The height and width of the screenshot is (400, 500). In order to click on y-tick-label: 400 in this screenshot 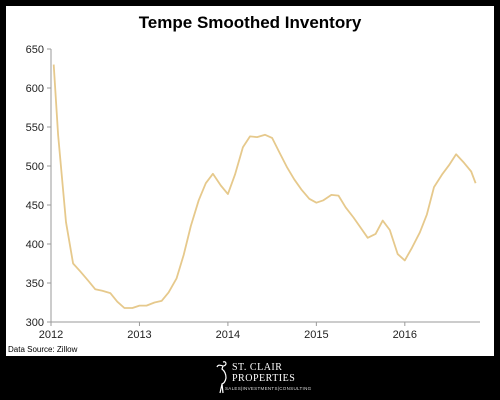, I will do `click(35, 245)`.